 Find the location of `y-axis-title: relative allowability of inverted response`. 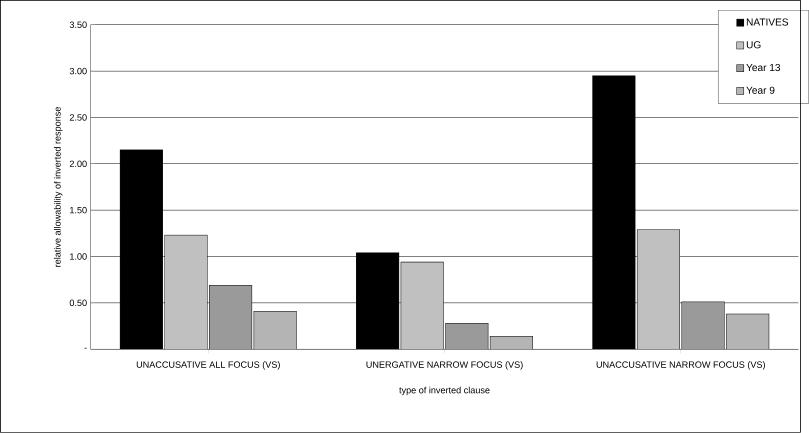

y-axis-title: relative allowability of inverted response is located at coordinates (58, 187).